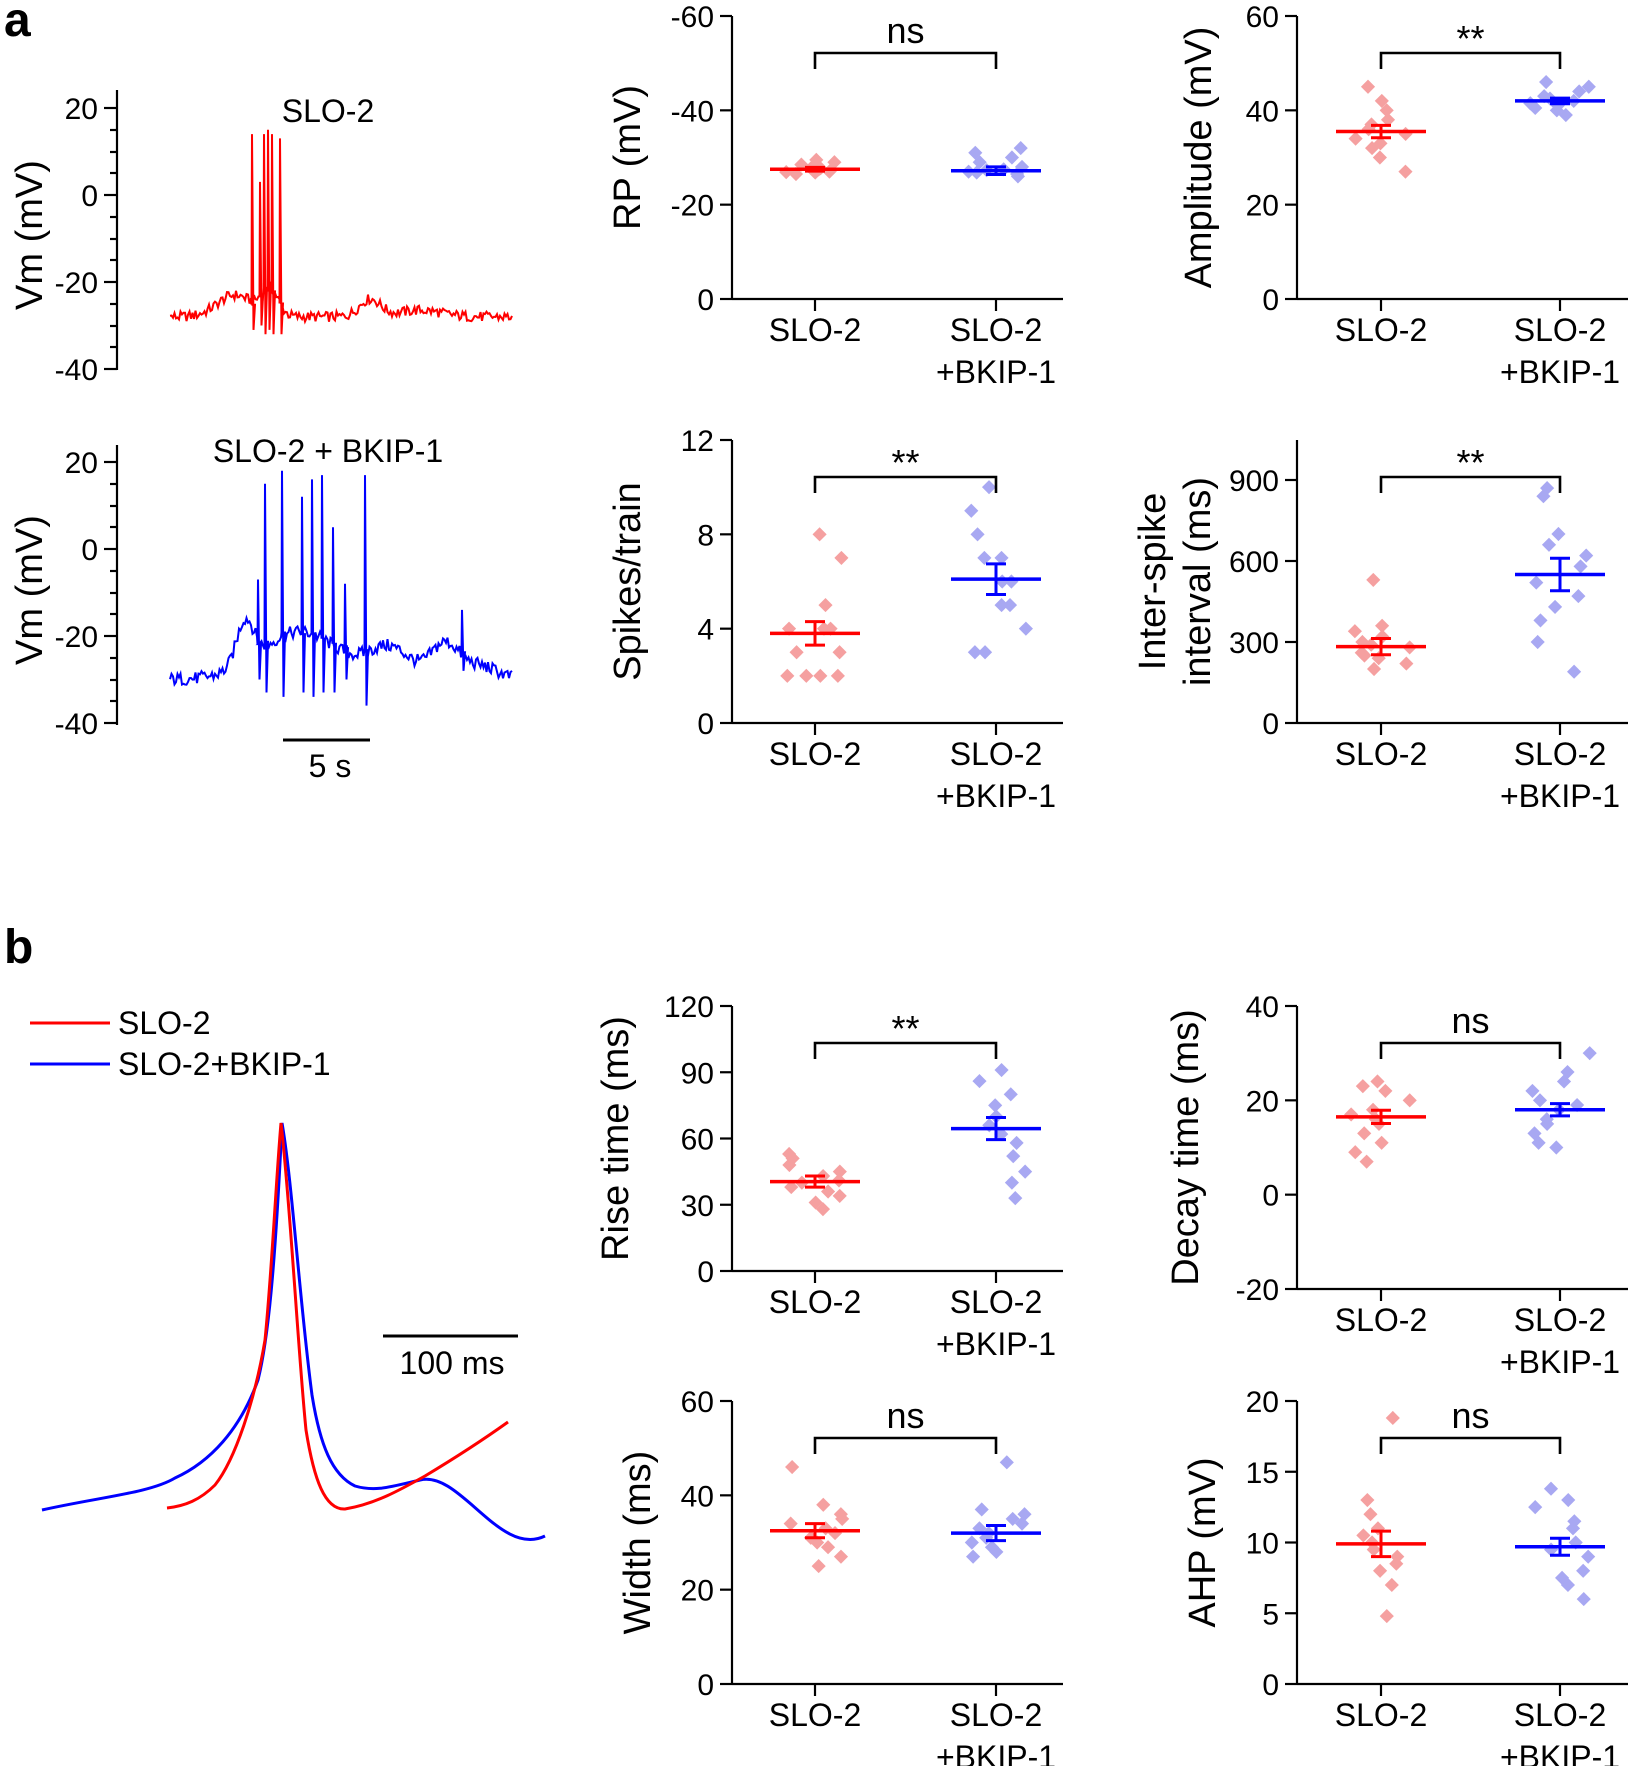 The height and width of the screenshot is (1766, 1650). What do you see at coordinates (697, 441) in the screenshot?
I see `y-tick-label: 12` at bounding box center [697, 441].